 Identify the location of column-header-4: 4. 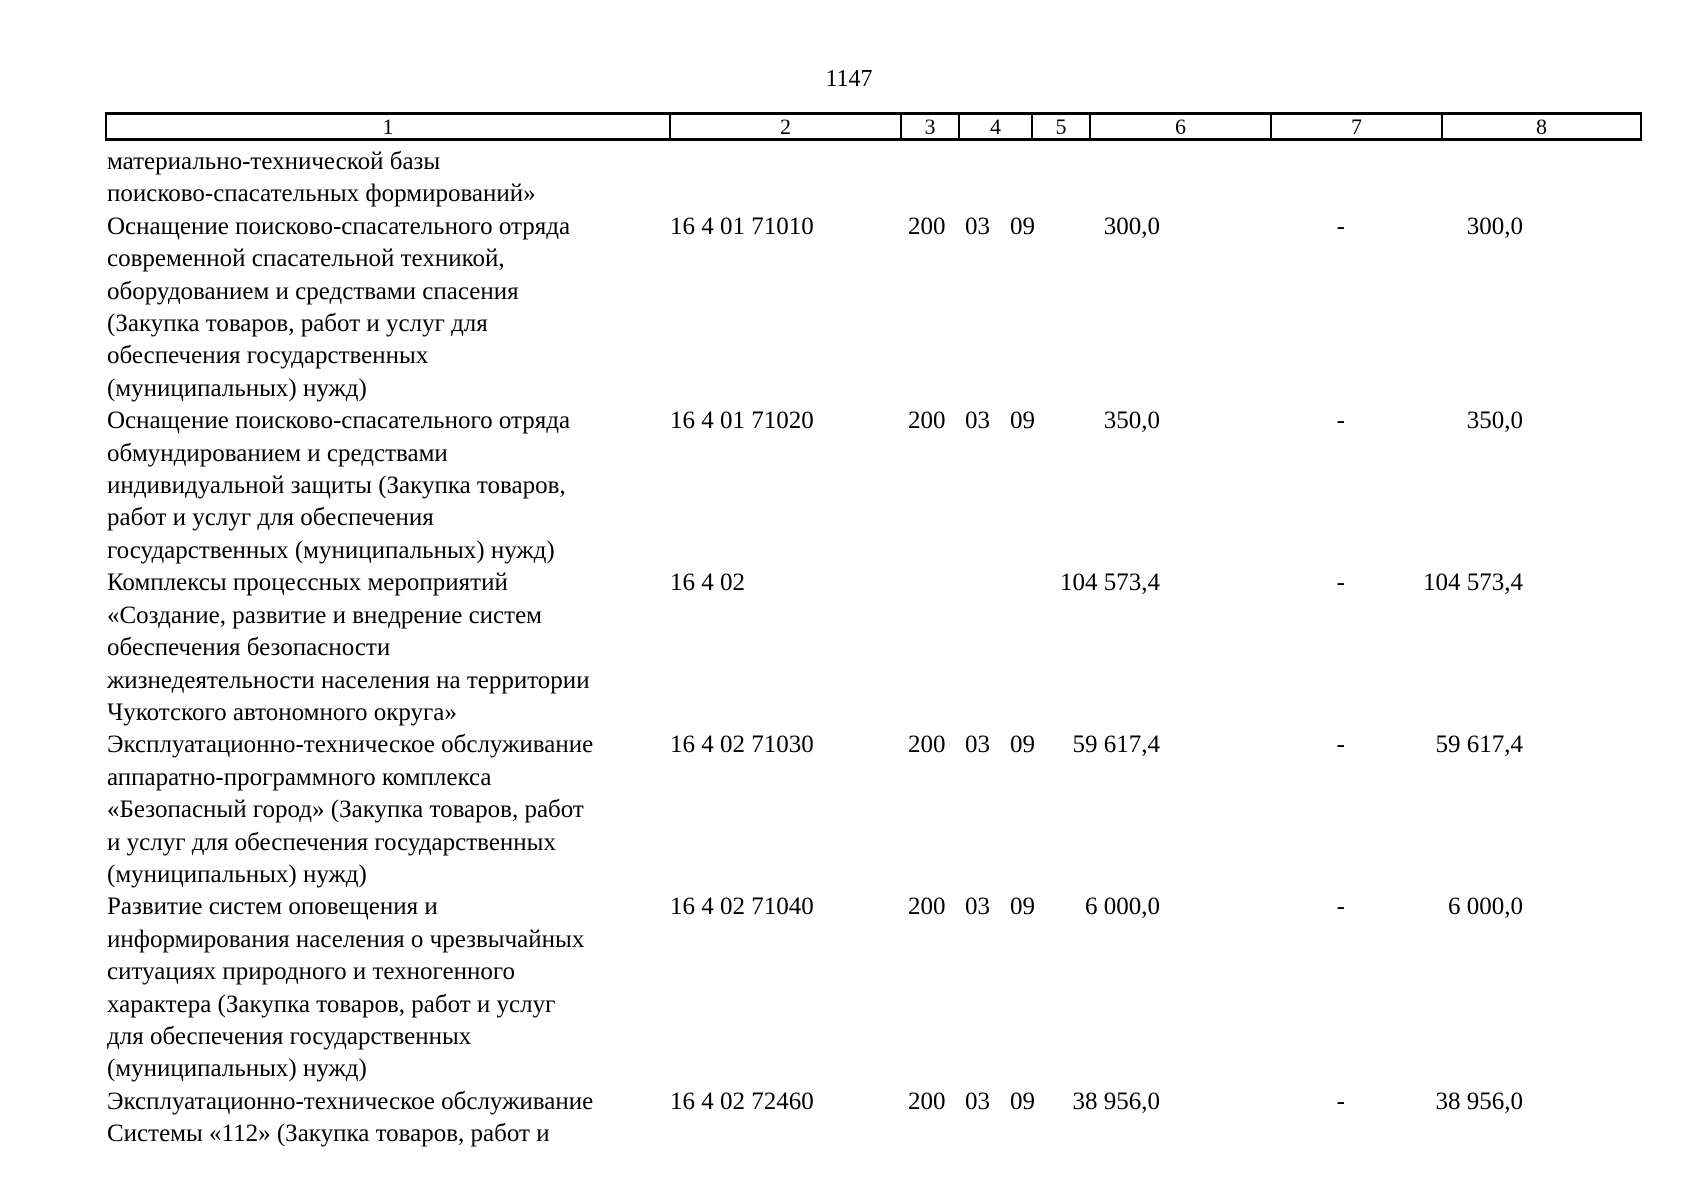
(994, 126).